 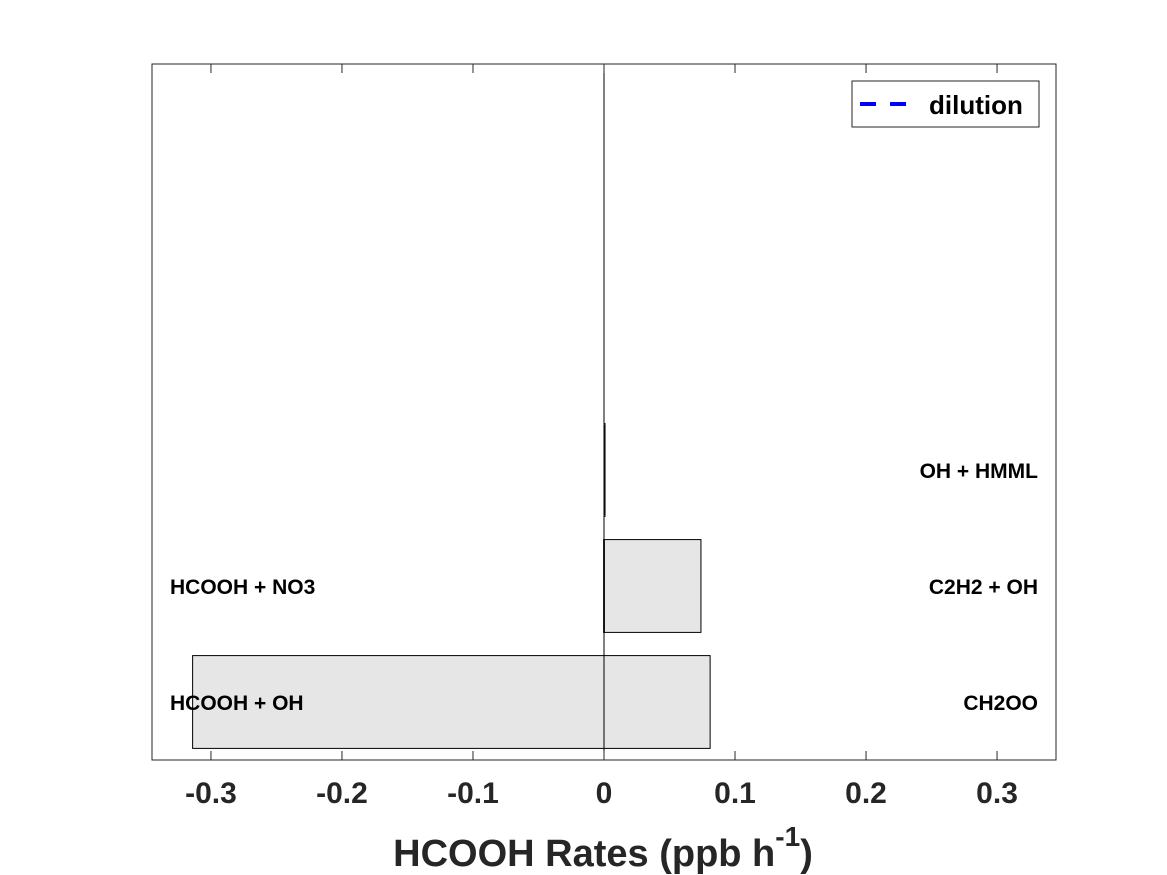 What do you see at coordinates (473, 793) in the screenshot?
I see `x-tick-label: -0.1` at bounding box center [473, 793].